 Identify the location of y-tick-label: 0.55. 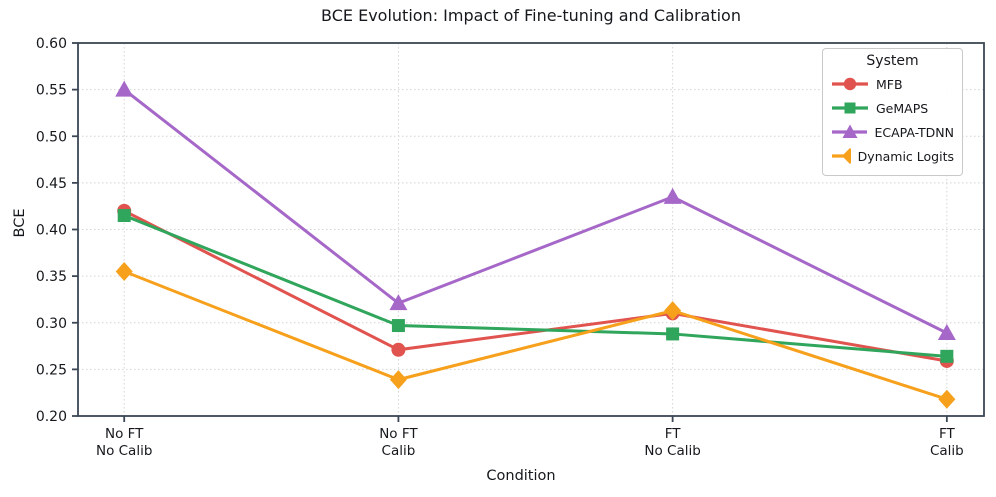
(51, 91).